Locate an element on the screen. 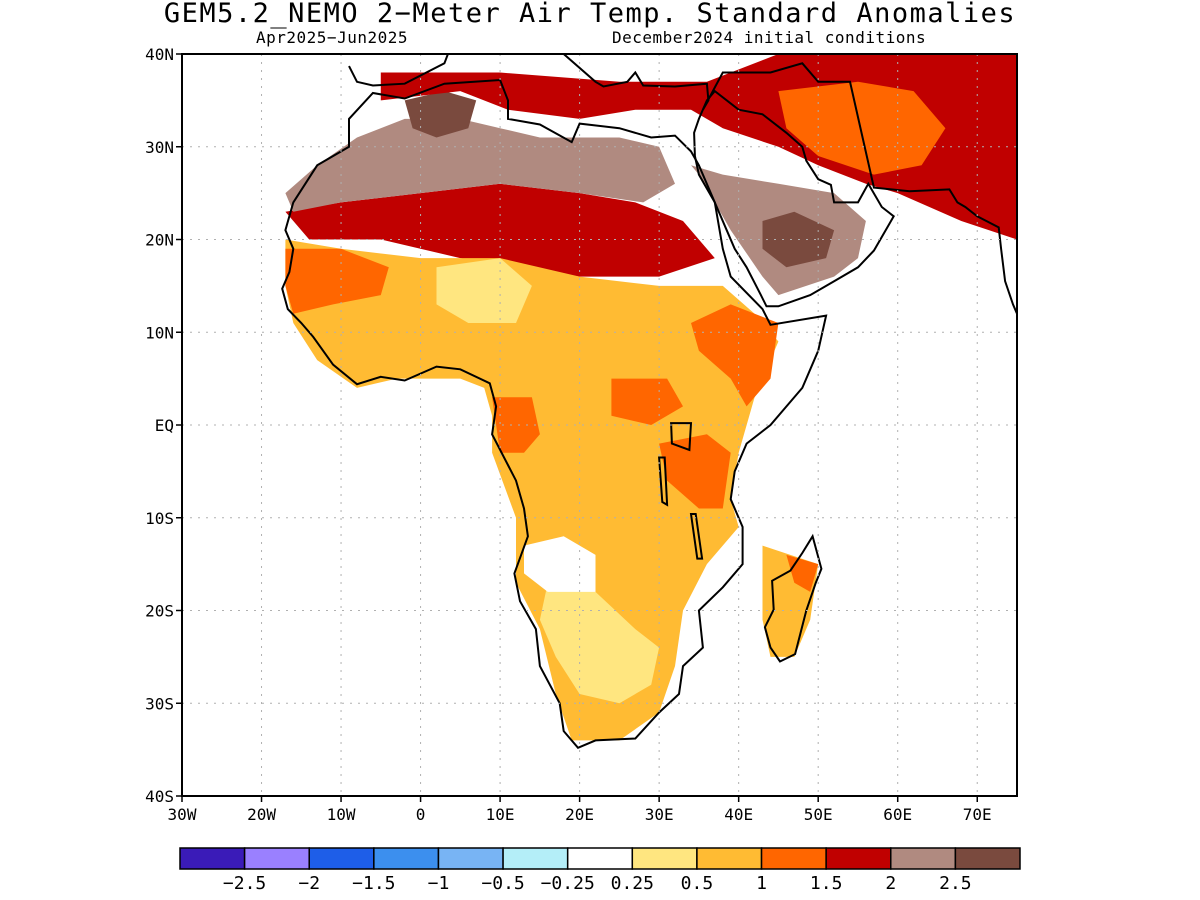 The height and width of the screenshot is (900, 1200). lake-malawi-outline is located at coordinates (696, 536).